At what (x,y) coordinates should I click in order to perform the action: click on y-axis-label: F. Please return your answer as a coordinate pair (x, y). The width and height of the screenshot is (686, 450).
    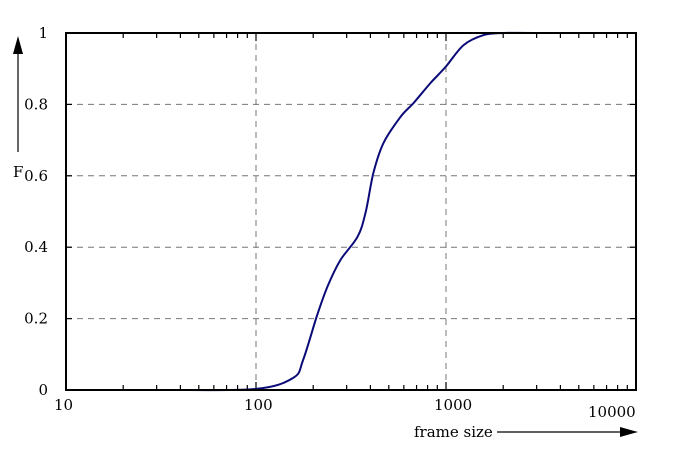
    Looking at the image, I should click on (18, 172).